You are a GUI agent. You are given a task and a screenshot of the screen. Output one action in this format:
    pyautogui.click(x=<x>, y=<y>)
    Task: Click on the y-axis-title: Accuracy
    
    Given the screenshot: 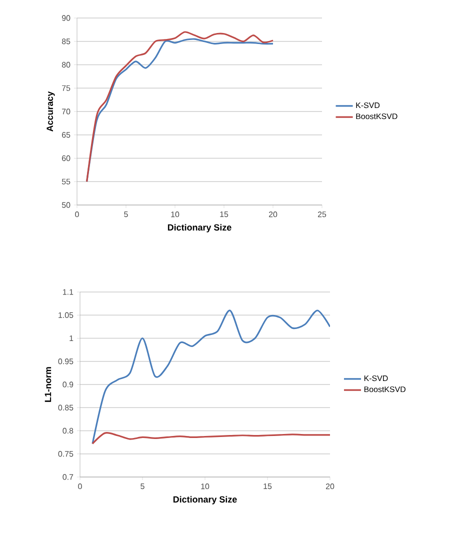 What is the action you would take?
    pyautogui.click(x=50, y=111)
    